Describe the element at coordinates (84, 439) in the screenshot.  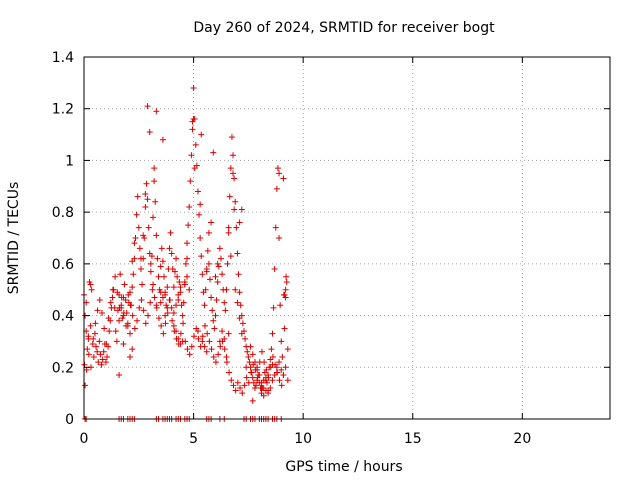
I see `x-tick-label: 0` at that location.